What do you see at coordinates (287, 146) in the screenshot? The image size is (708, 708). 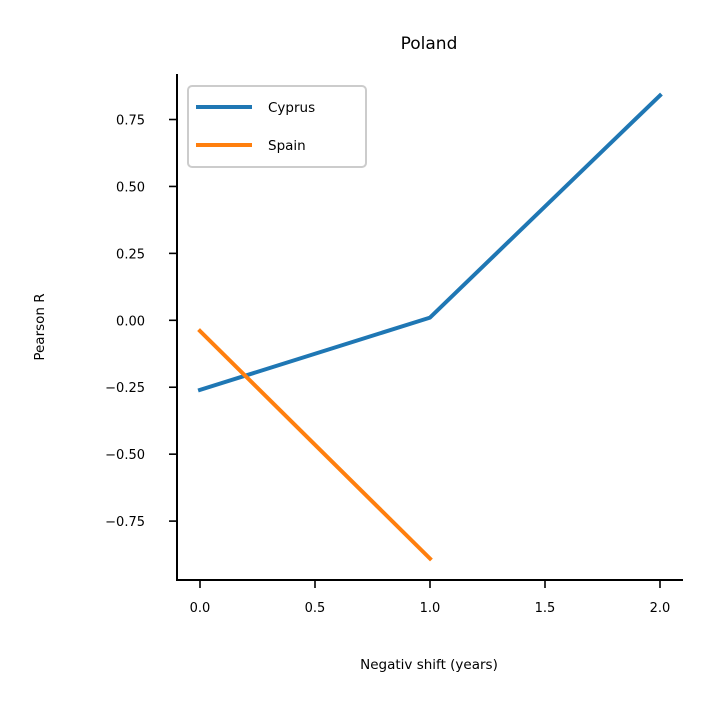 I see `legend-label-spain: Spain` at bounding box center [287, 146].